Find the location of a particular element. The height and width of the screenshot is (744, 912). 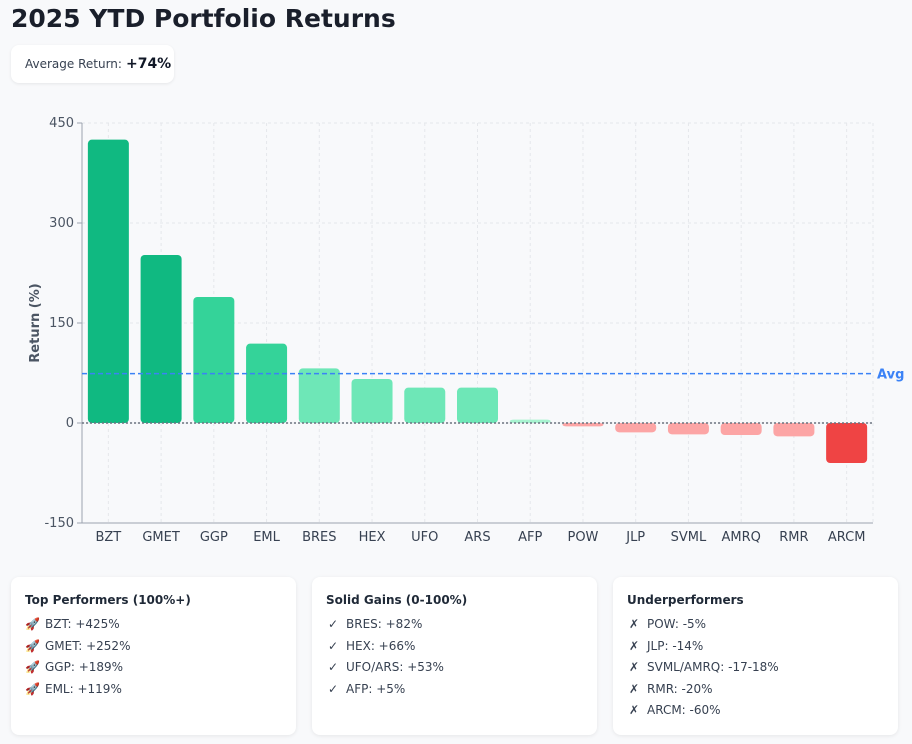

card-item-text: BRES: +82% is located at coordinates (384, 624).